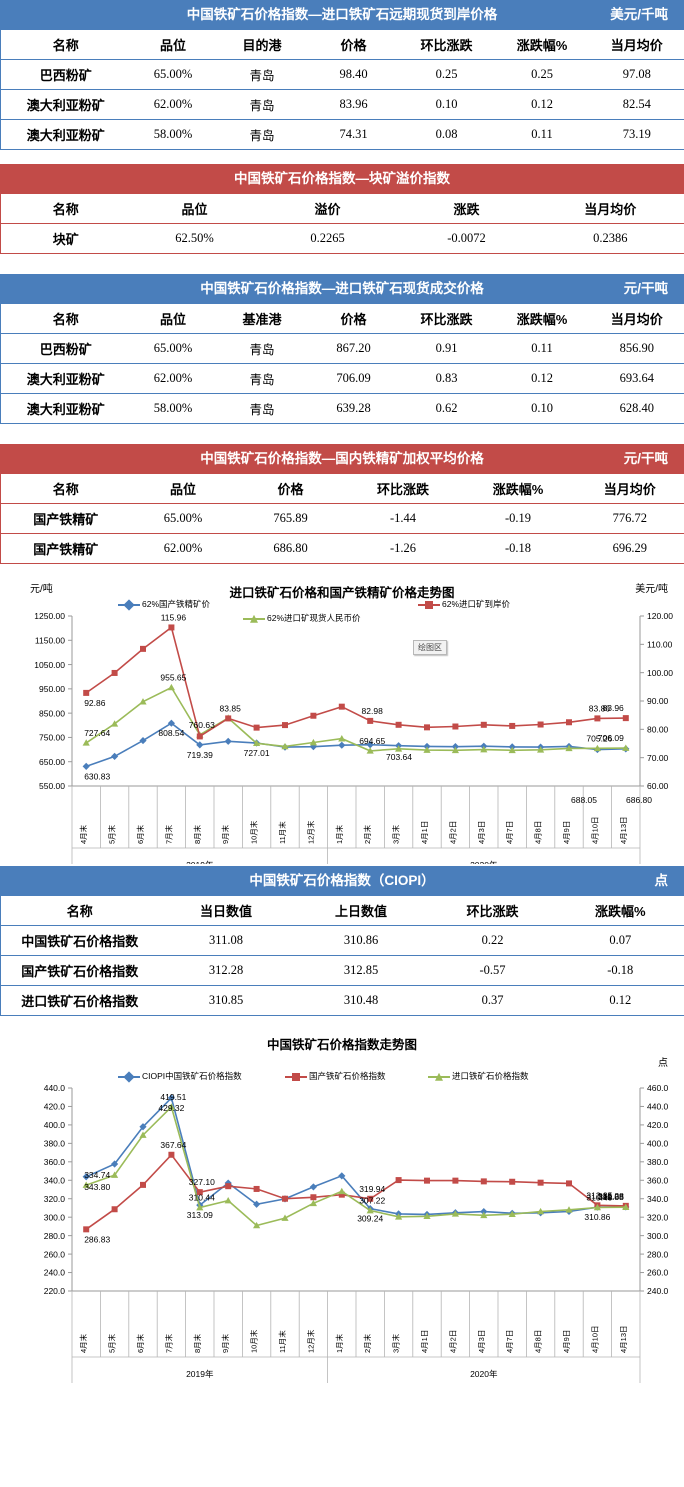 The height and width of the screenshot is (1487, 684). I want to click on svg-text: 320.0, so click(658, 1217).